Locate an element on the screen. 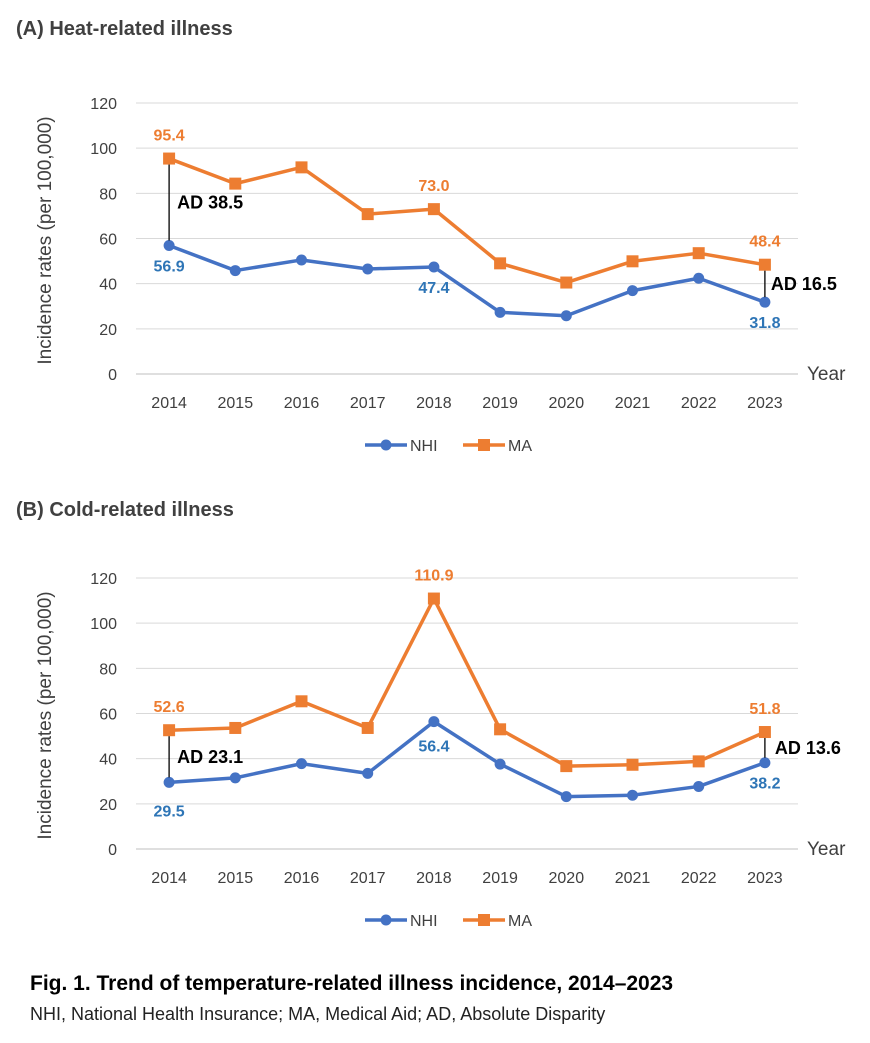  data-label: 47.4 is located at coordinates (433, 288).